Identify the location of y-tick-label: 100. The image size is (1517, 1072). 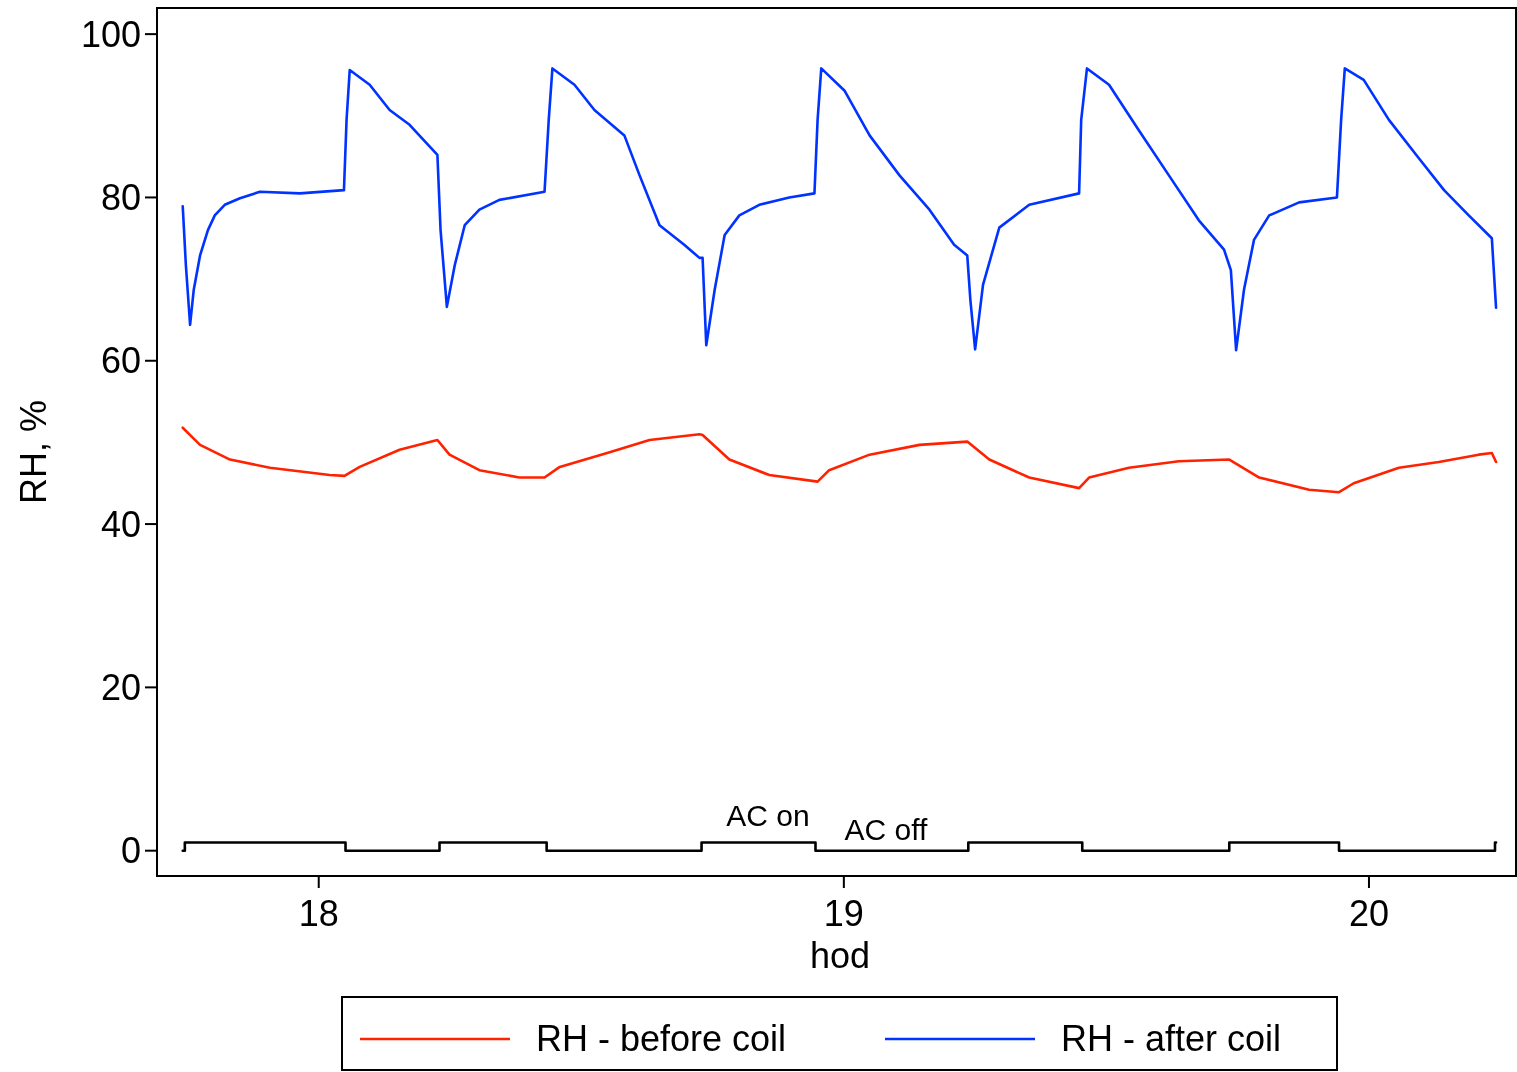
(110, 34).